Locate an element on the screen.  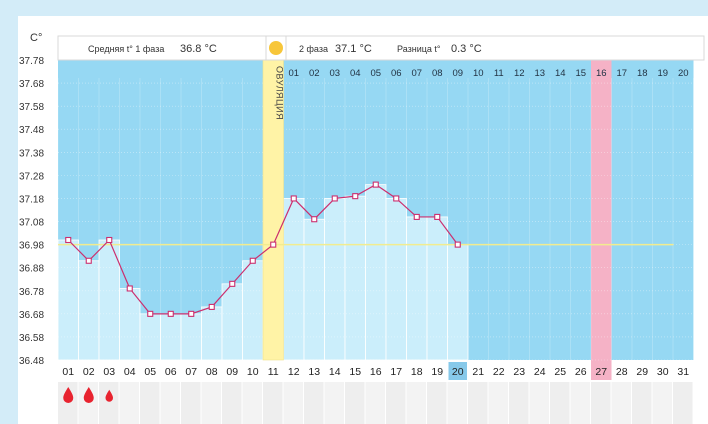
x-tick-label: 05 is located at coordinates (150, 372).